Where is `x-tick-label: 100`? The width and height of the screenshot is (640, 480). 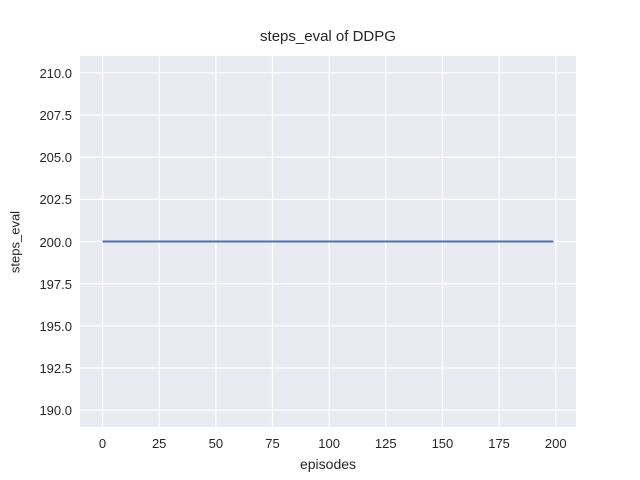 x-tick-label: 100 is located at coordinates (329, 443).